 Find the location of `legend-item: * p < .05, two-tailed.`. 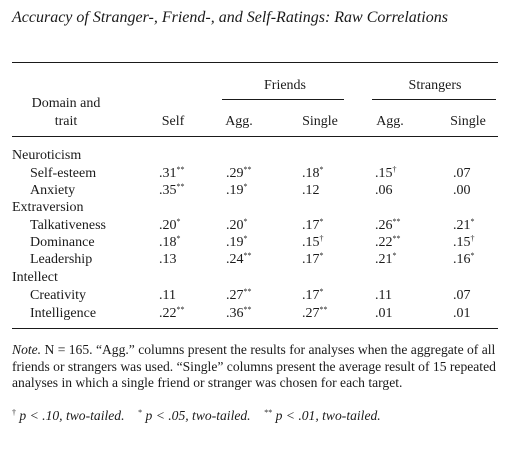

legend-item: * p < .05, two-tailed. is located at coordinates (194, 415).